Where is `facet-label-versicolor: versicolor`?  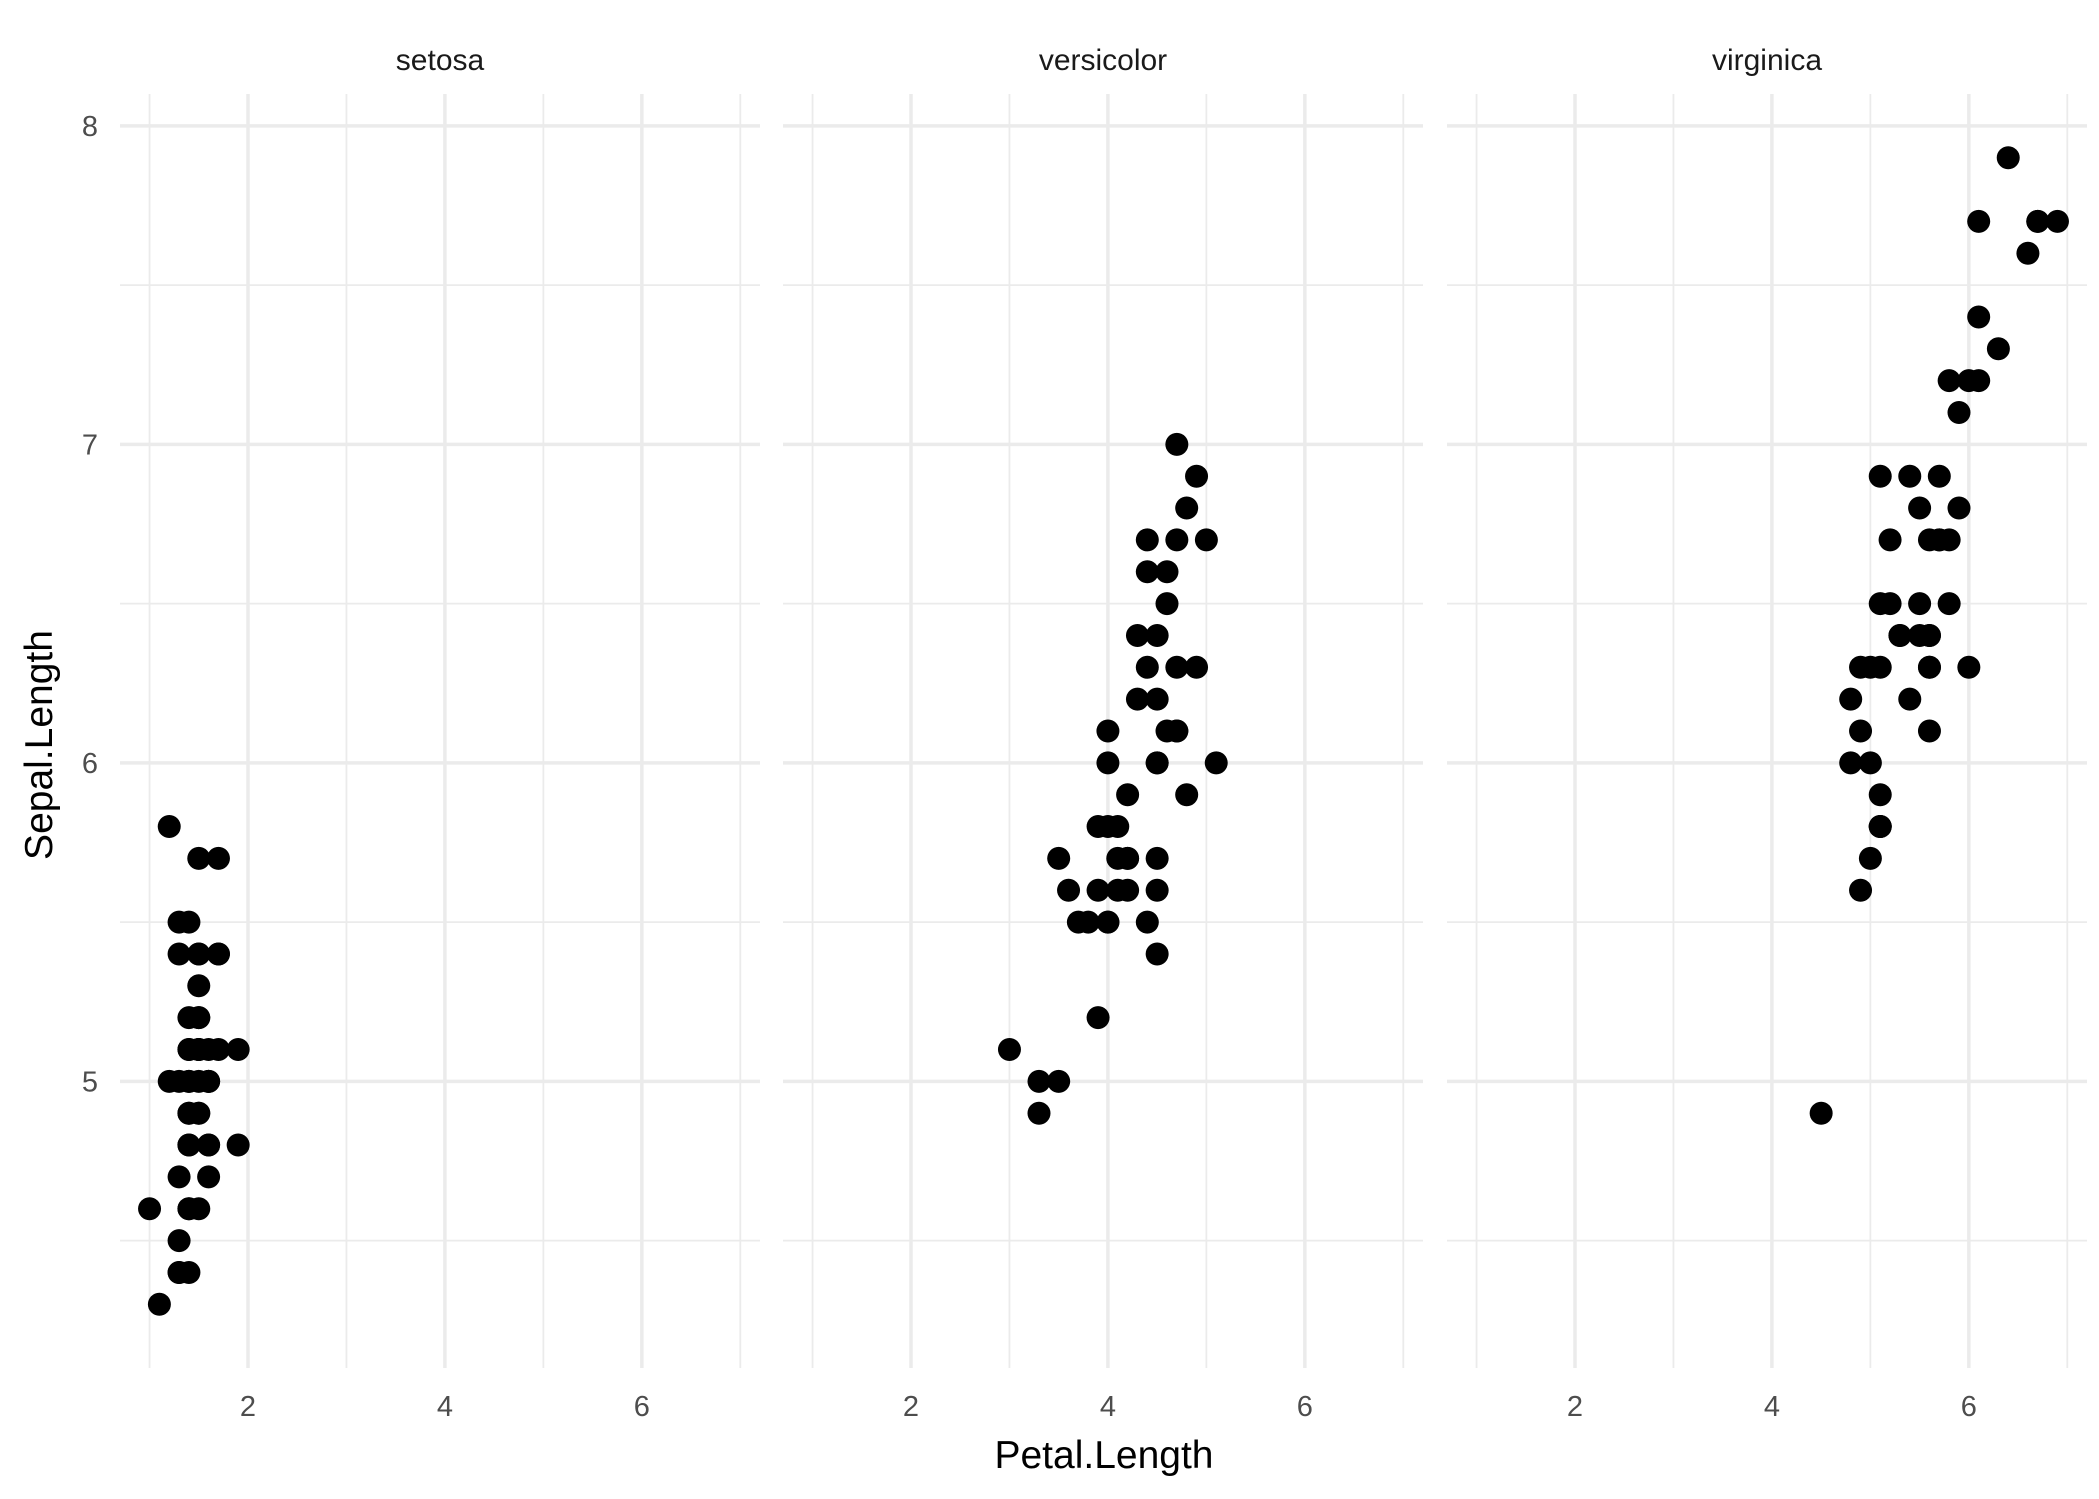
facet-label-versicolor: versicolor is located at coordinates (1103, 60).